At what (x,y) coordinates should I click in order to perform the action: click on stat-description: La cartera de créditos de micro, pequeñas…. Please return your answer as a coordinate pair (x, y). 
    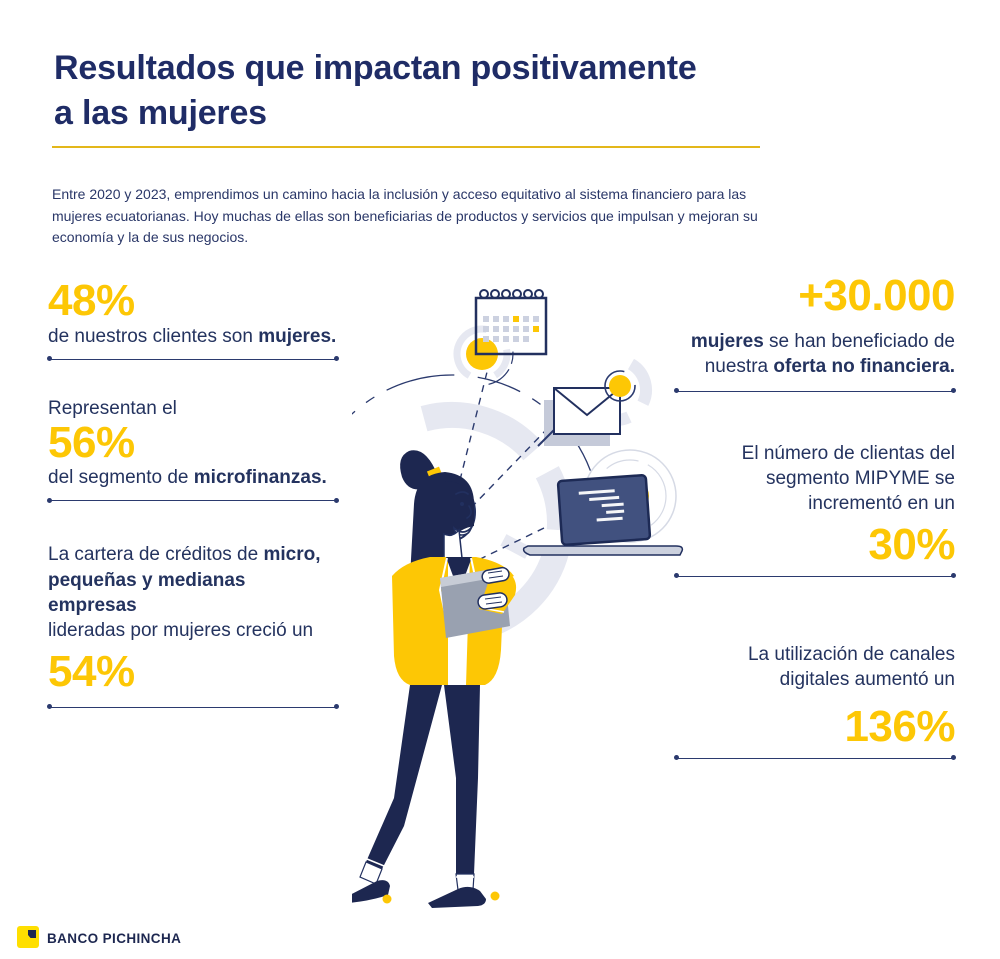
    Looking at the image, I should click on (184, 592).